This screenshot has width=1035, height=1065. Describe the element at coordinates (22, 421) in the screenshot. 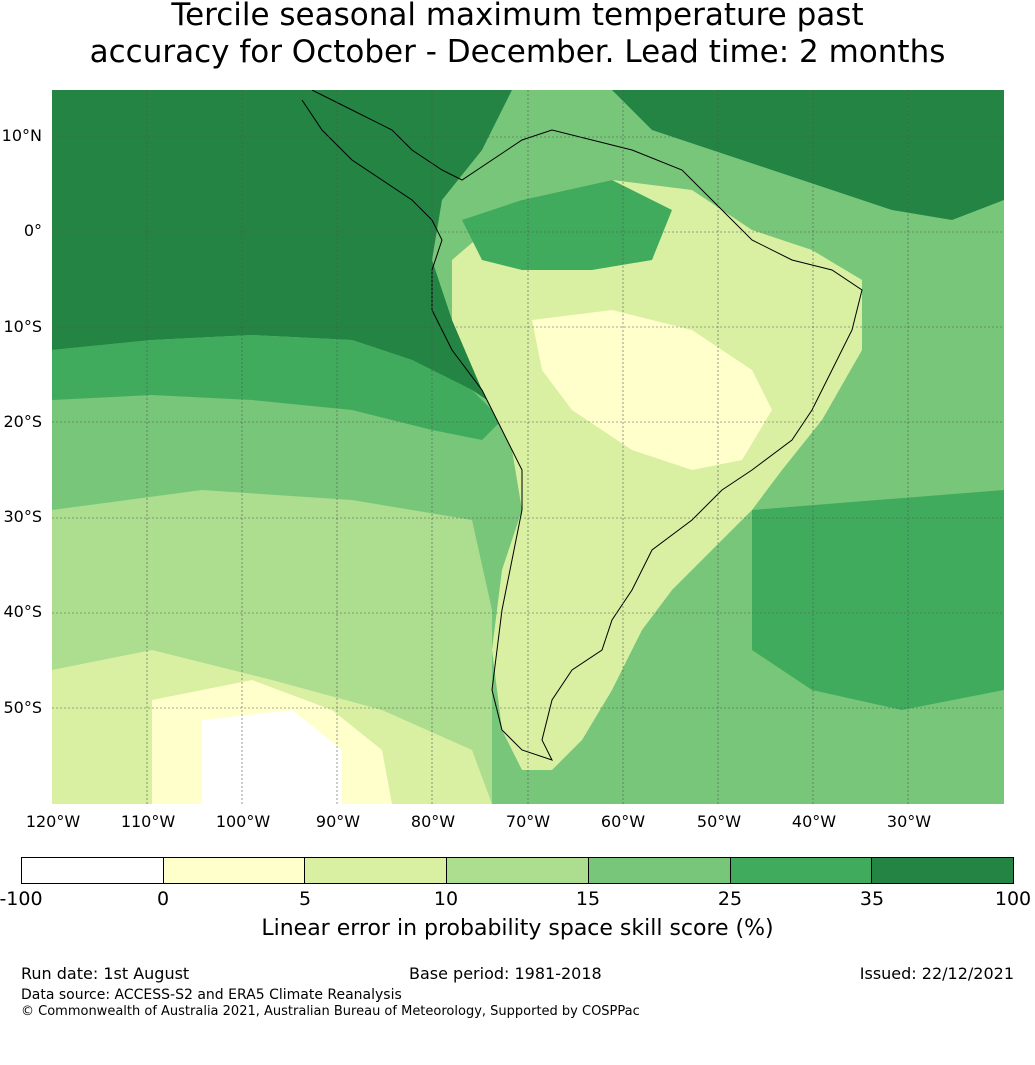

I see `lat-label-20s: 20°S` at that location.